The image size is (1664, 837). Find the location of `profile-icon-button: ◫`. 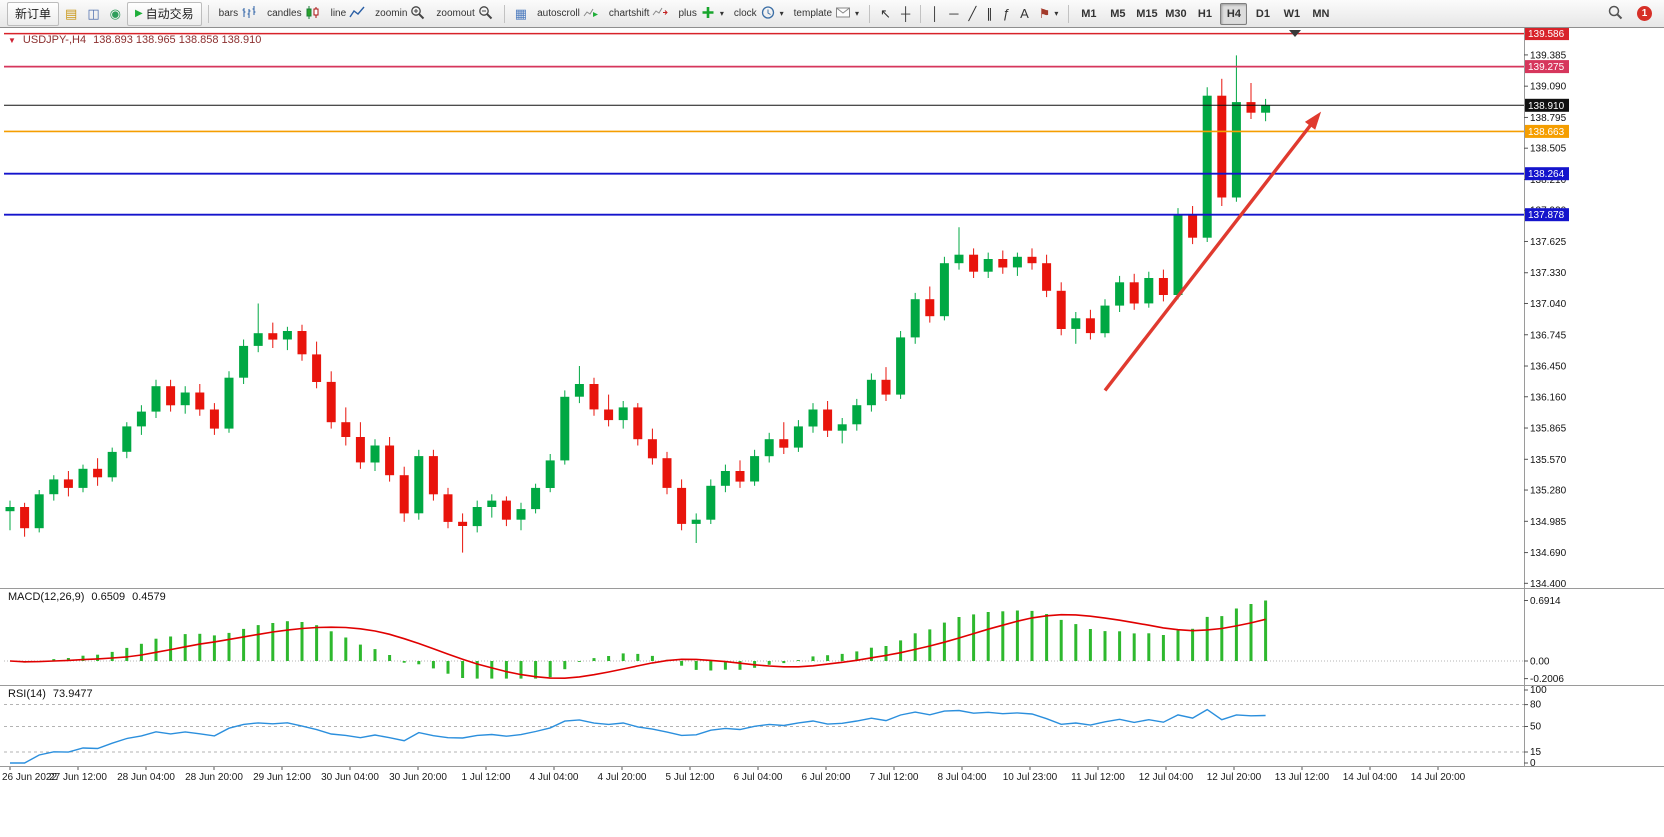

profile-icon-button: ◫ is located at coordinates (93, 14).